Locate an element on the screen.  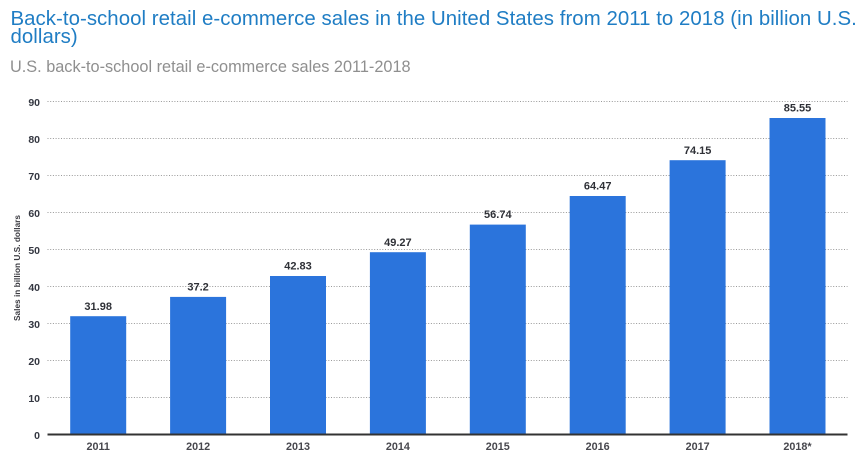
svg-text: 2012 is located at coordinates (198, 447).